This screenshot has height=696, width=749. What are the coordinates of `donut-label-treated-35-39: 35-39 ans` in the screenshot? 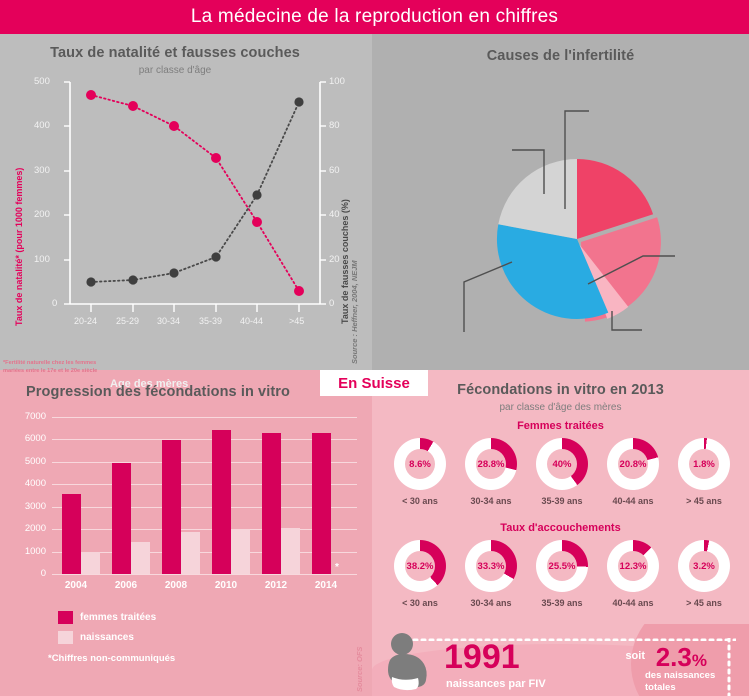 It's located at (562, 501).